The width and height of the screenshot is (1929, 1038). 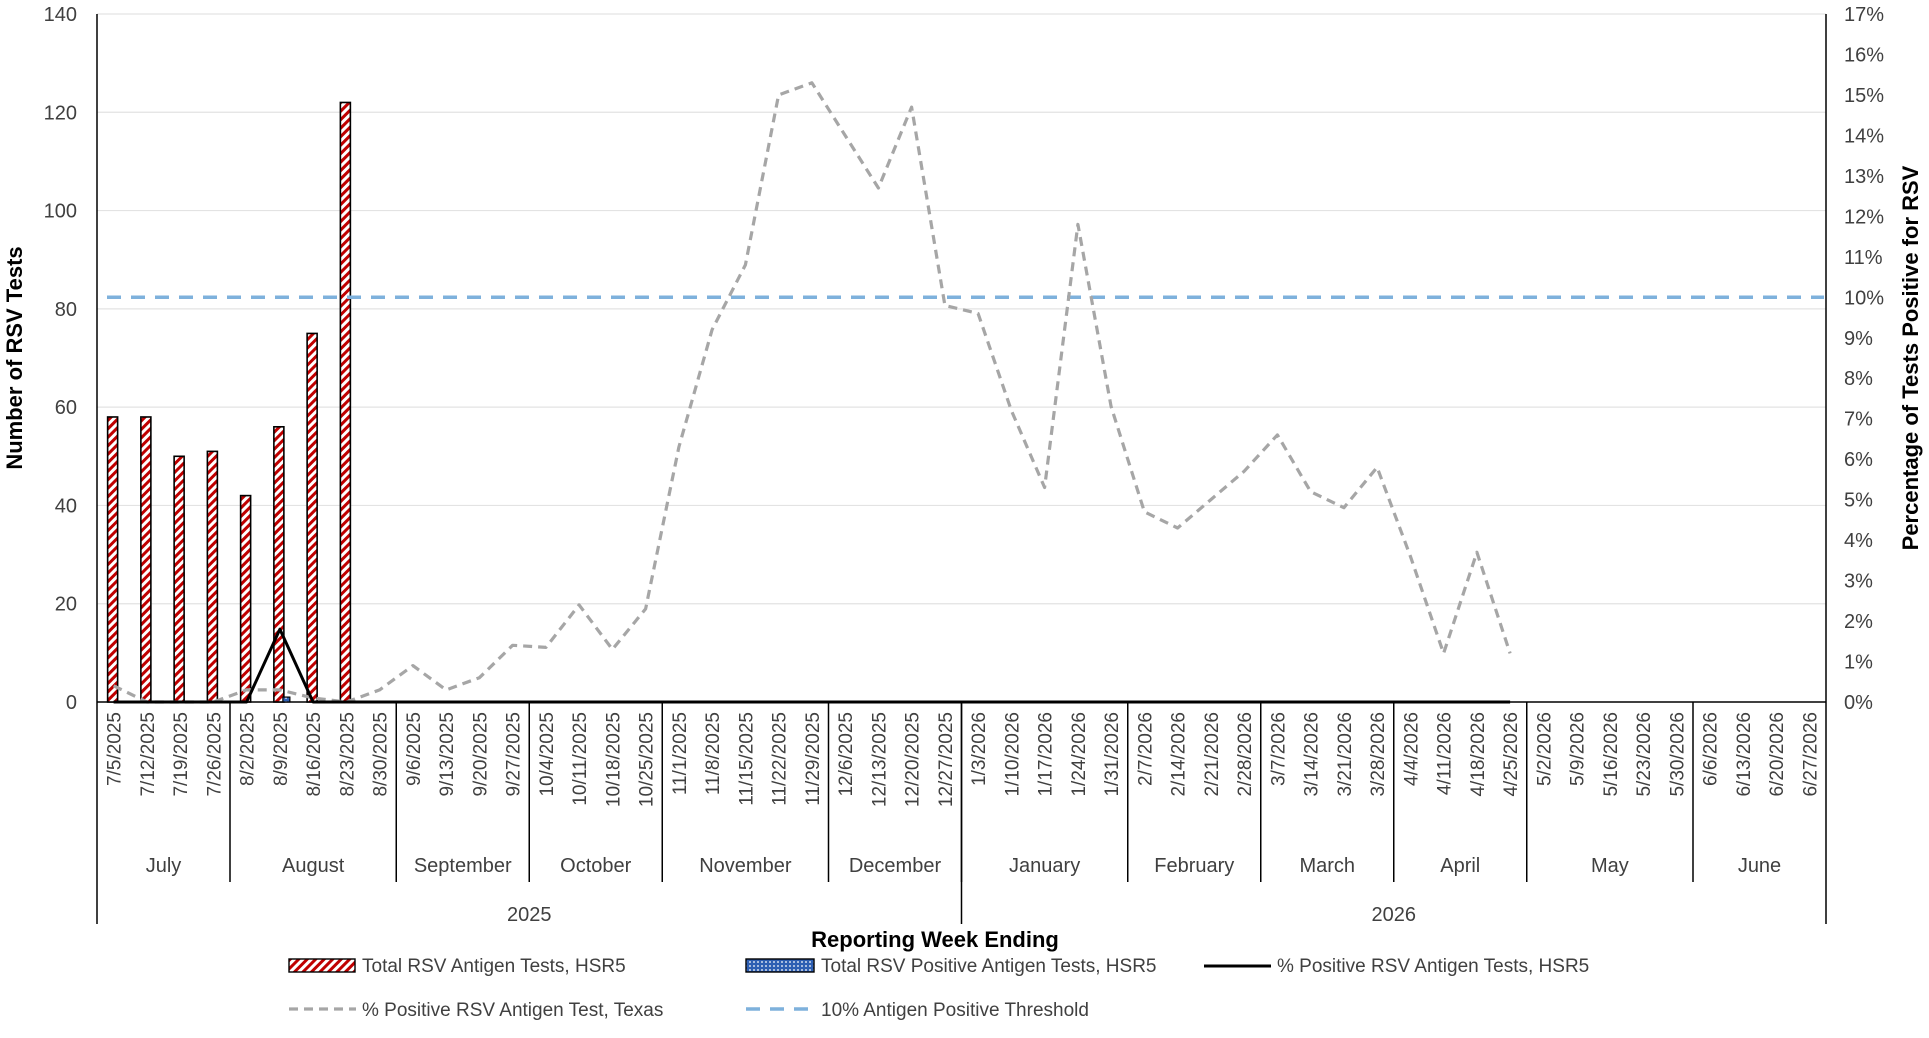 I want to click on x-tick-label: 5/30/2026, so click(x=1677, y=754).